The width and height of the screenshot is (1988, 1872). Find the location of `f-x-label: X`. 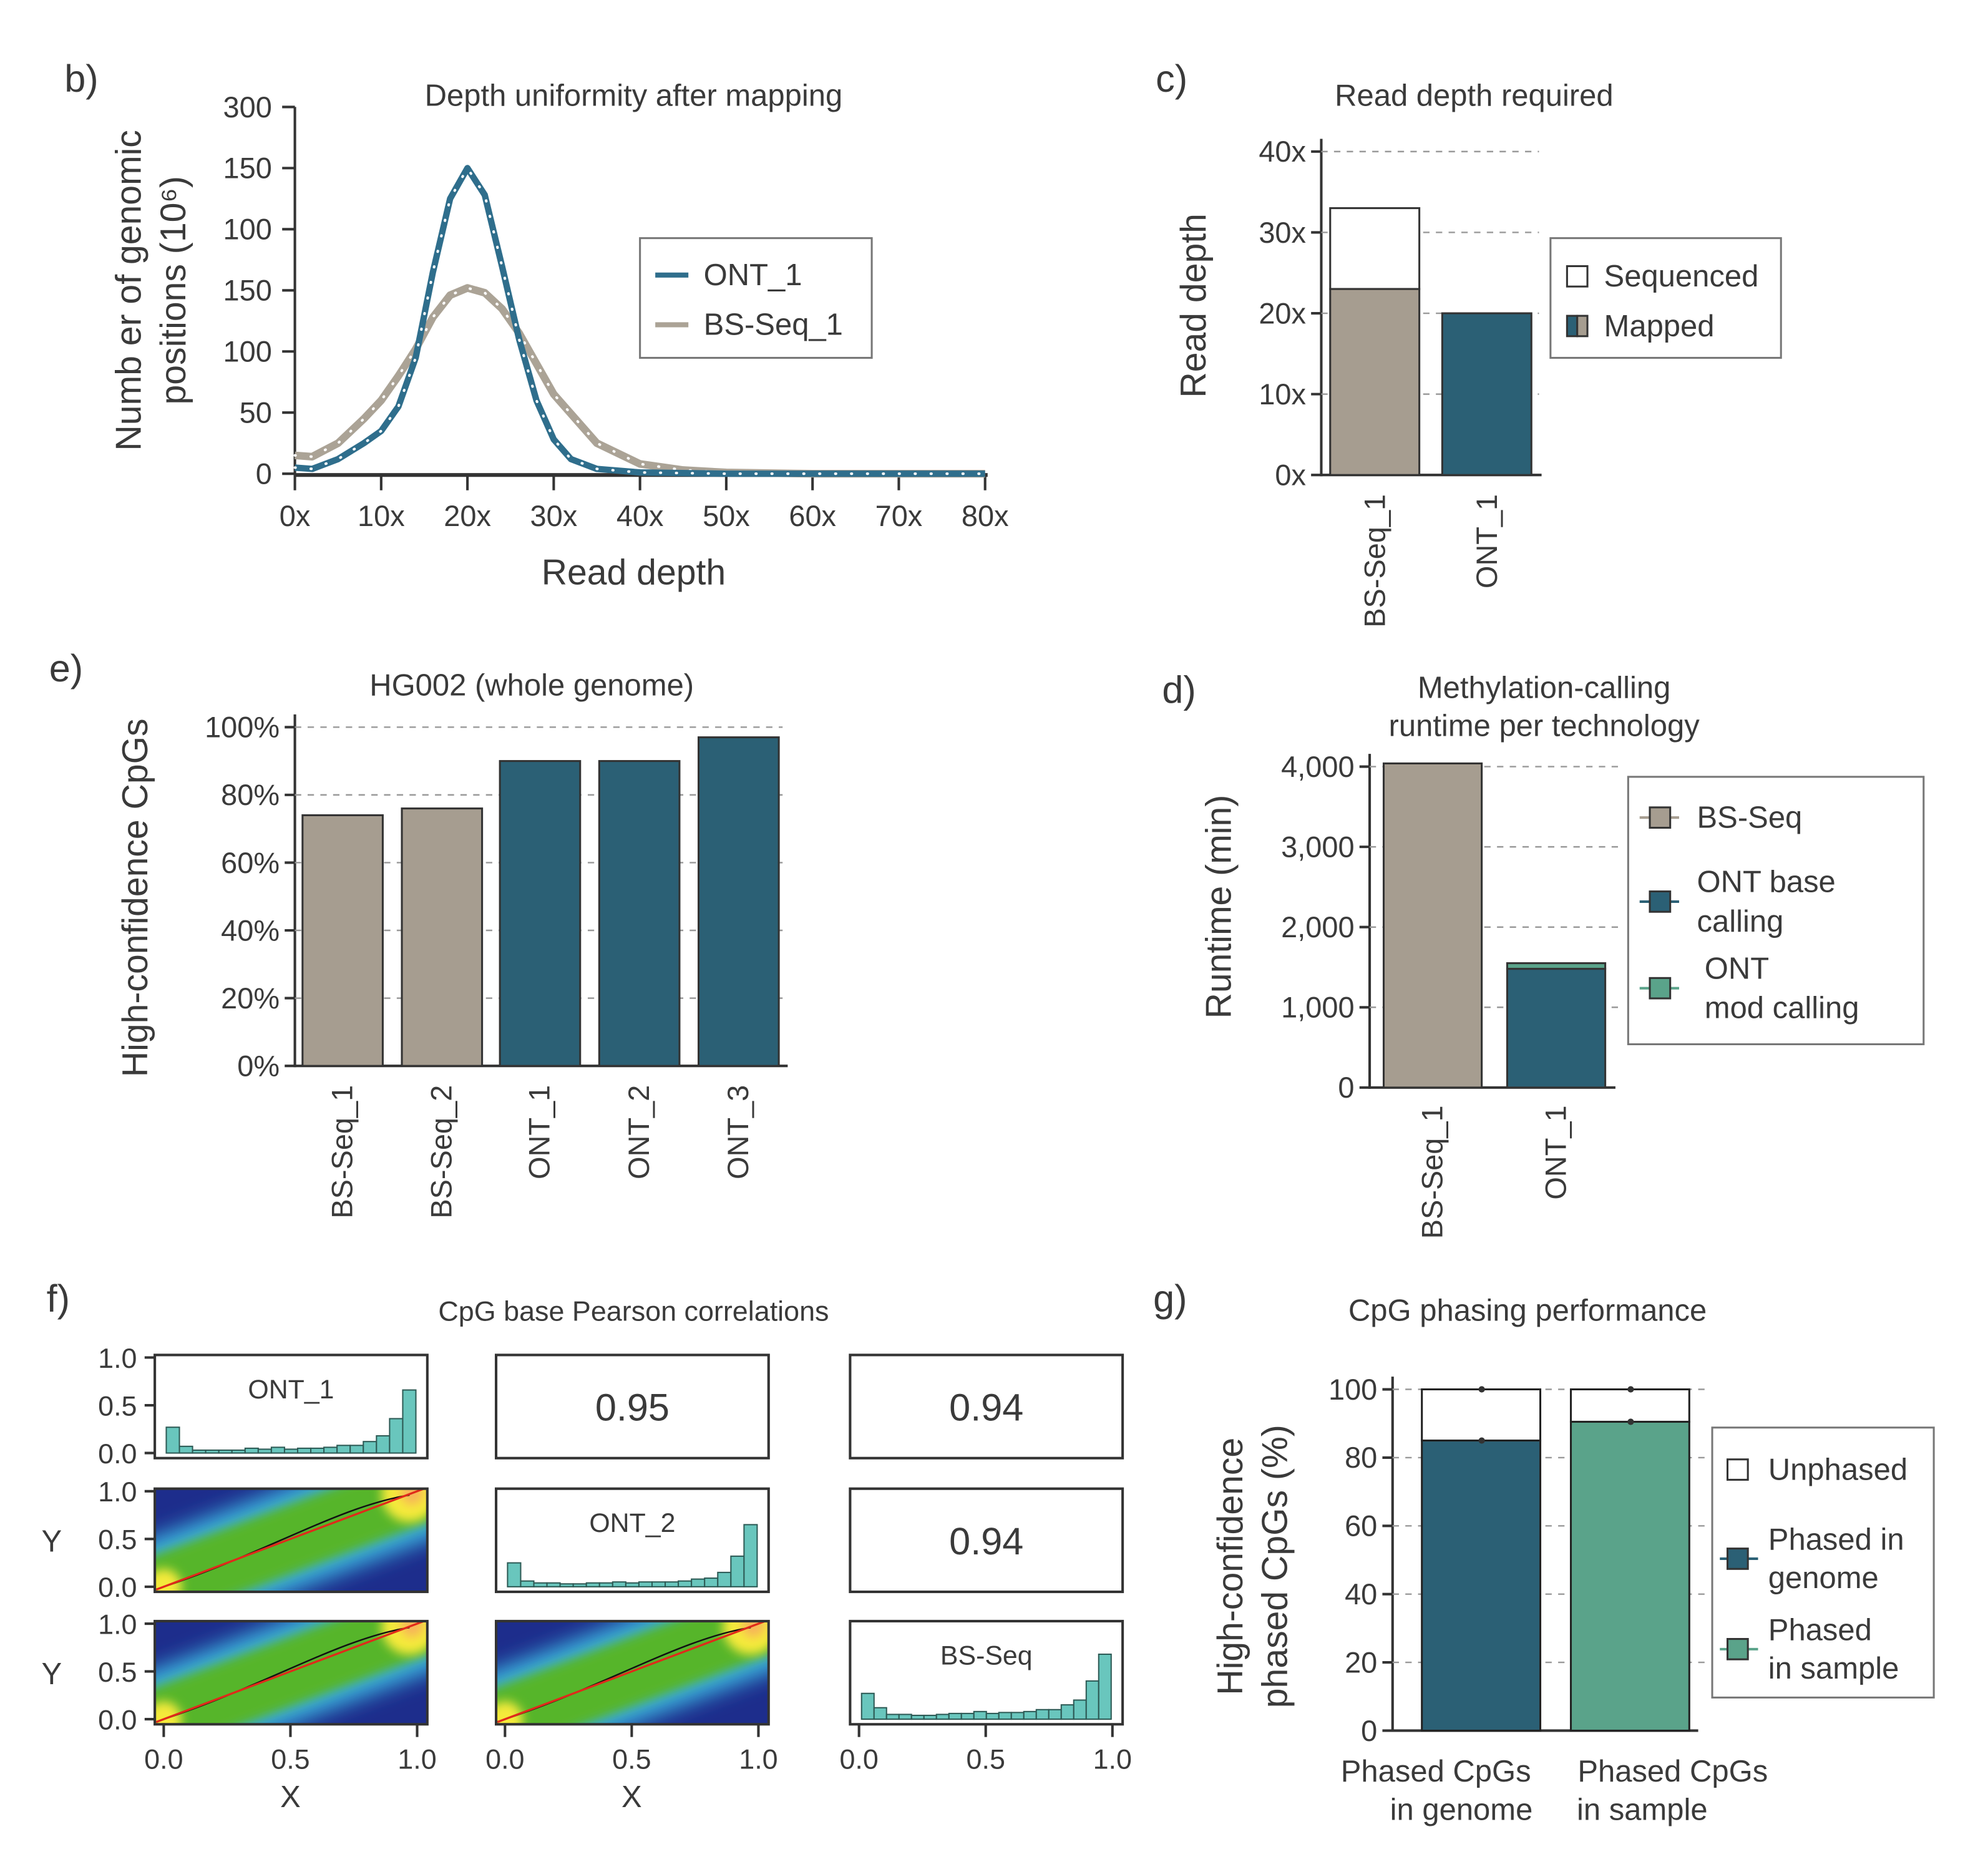

f-x-label: X is located at coordinates (631, 1797).